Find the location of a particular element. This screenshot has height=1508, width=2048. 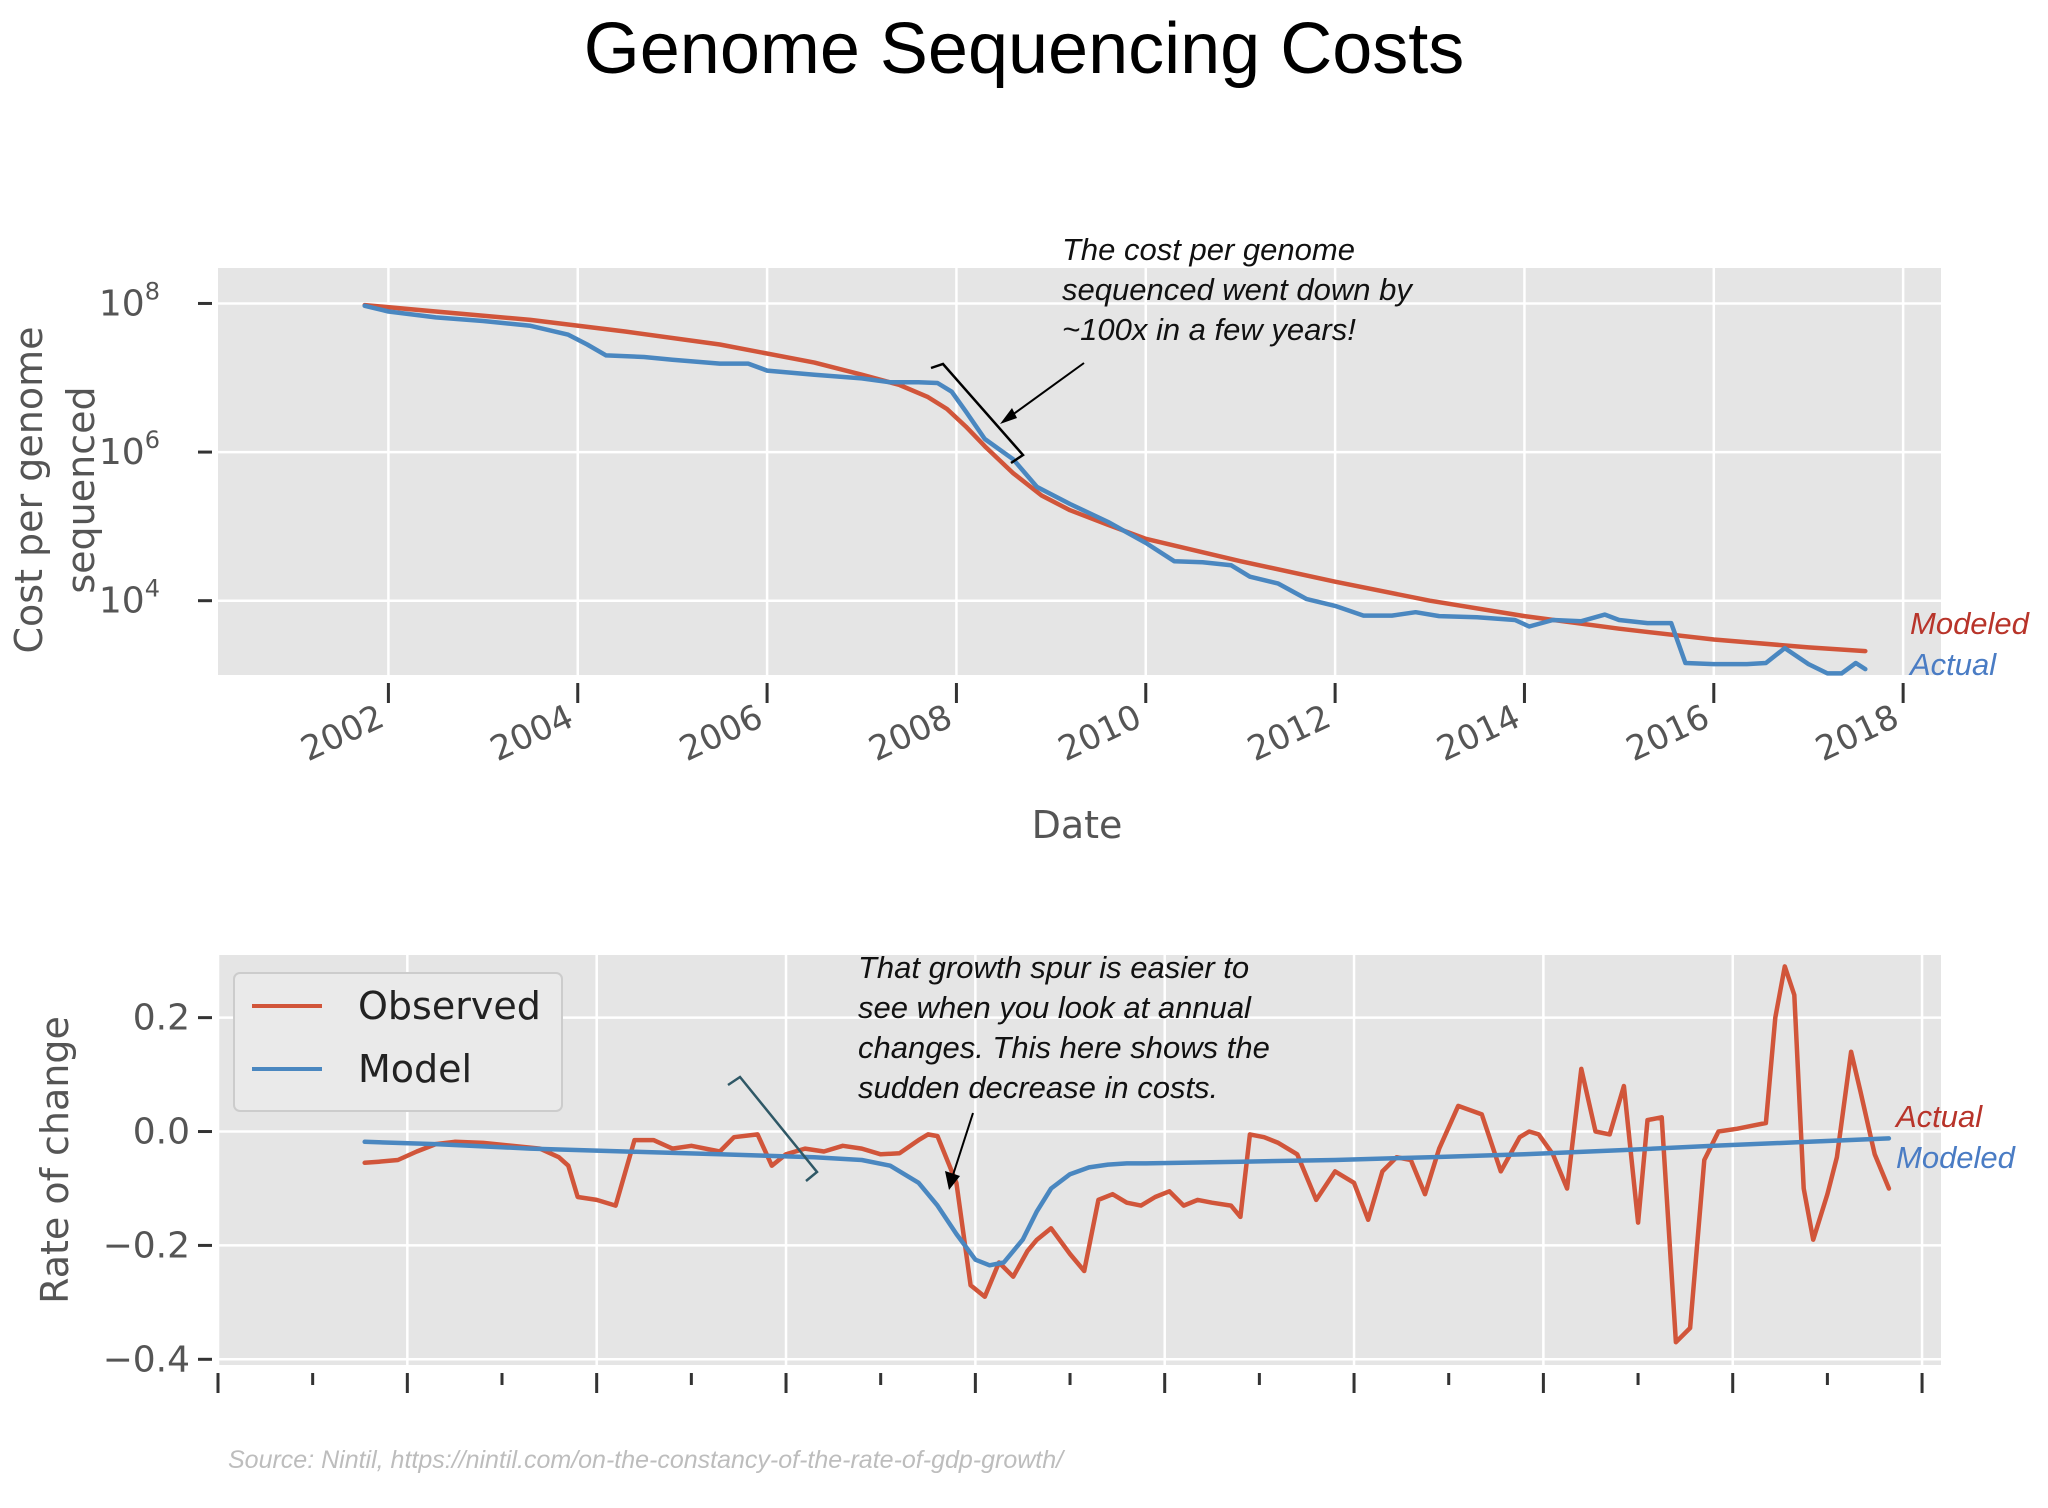

top-annotation-line: The cost per genome is located at coordinates (1208, 249).